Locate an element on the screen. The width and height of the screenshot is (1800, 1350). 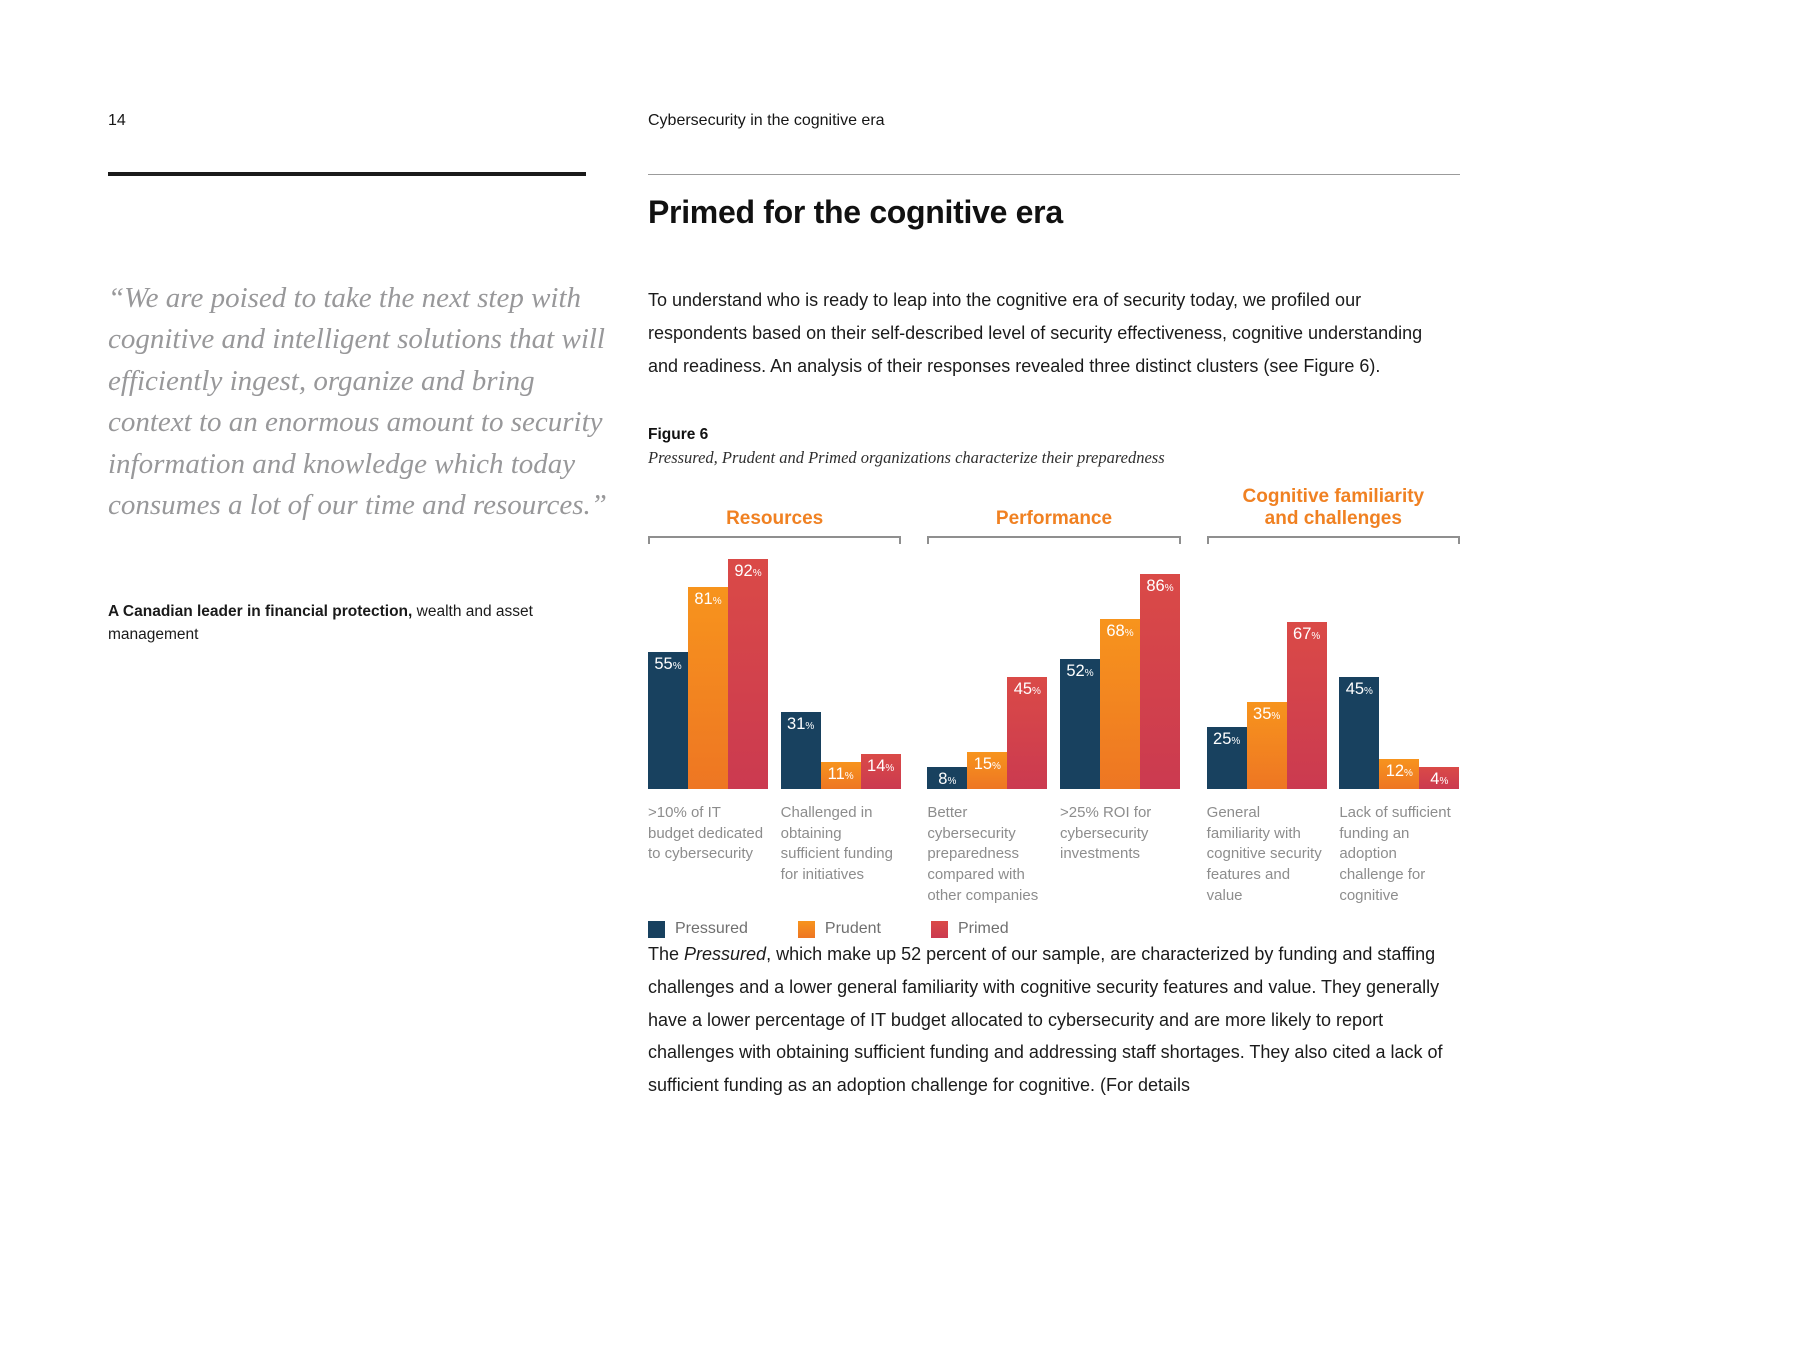
bar-primed: 86% is located at coordinates (1160, 681).